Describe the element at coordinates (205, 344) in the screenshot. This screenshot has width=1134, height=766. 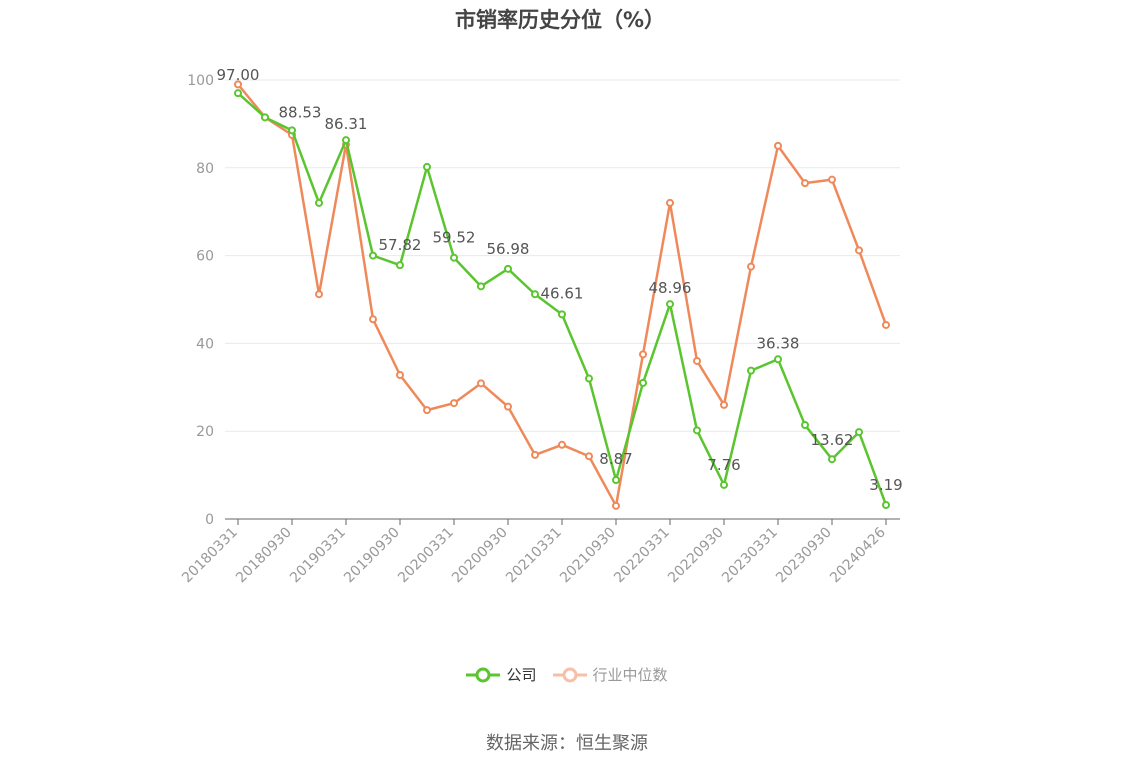
I see `y-tick-label: 40` at that location.